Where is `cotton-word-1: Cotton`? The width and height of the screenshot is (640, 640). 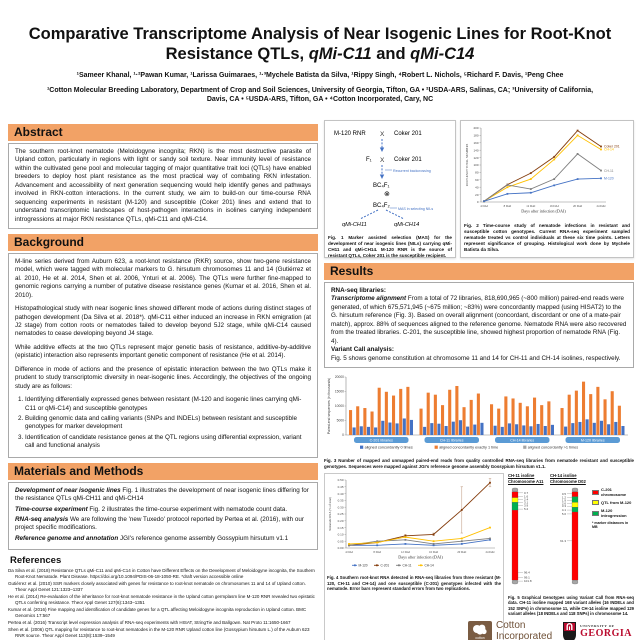 cotton-word-1: Cotton is located at coordinates (511, 626).